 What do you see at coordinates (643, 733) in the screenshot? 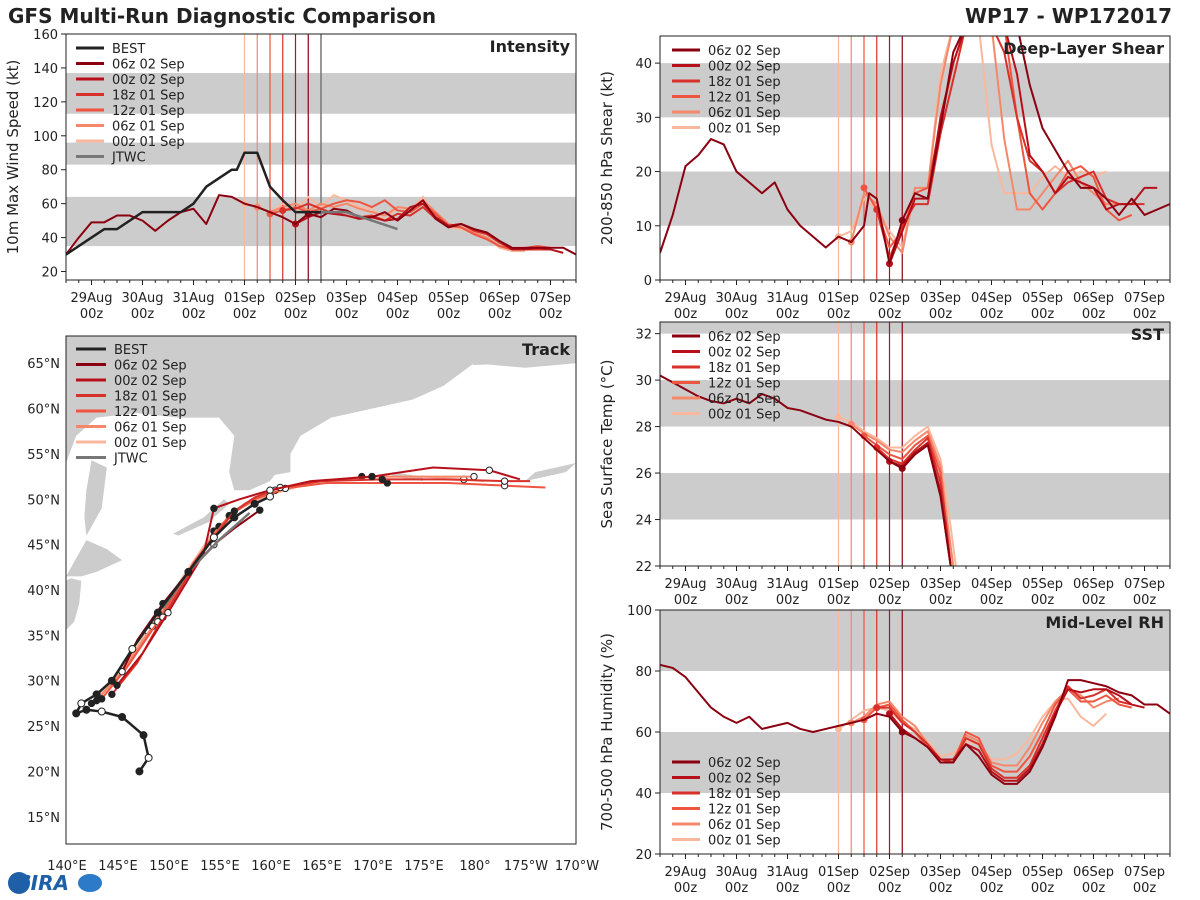
I see `y-tick-label: 60` at bounding box center [643, 733].